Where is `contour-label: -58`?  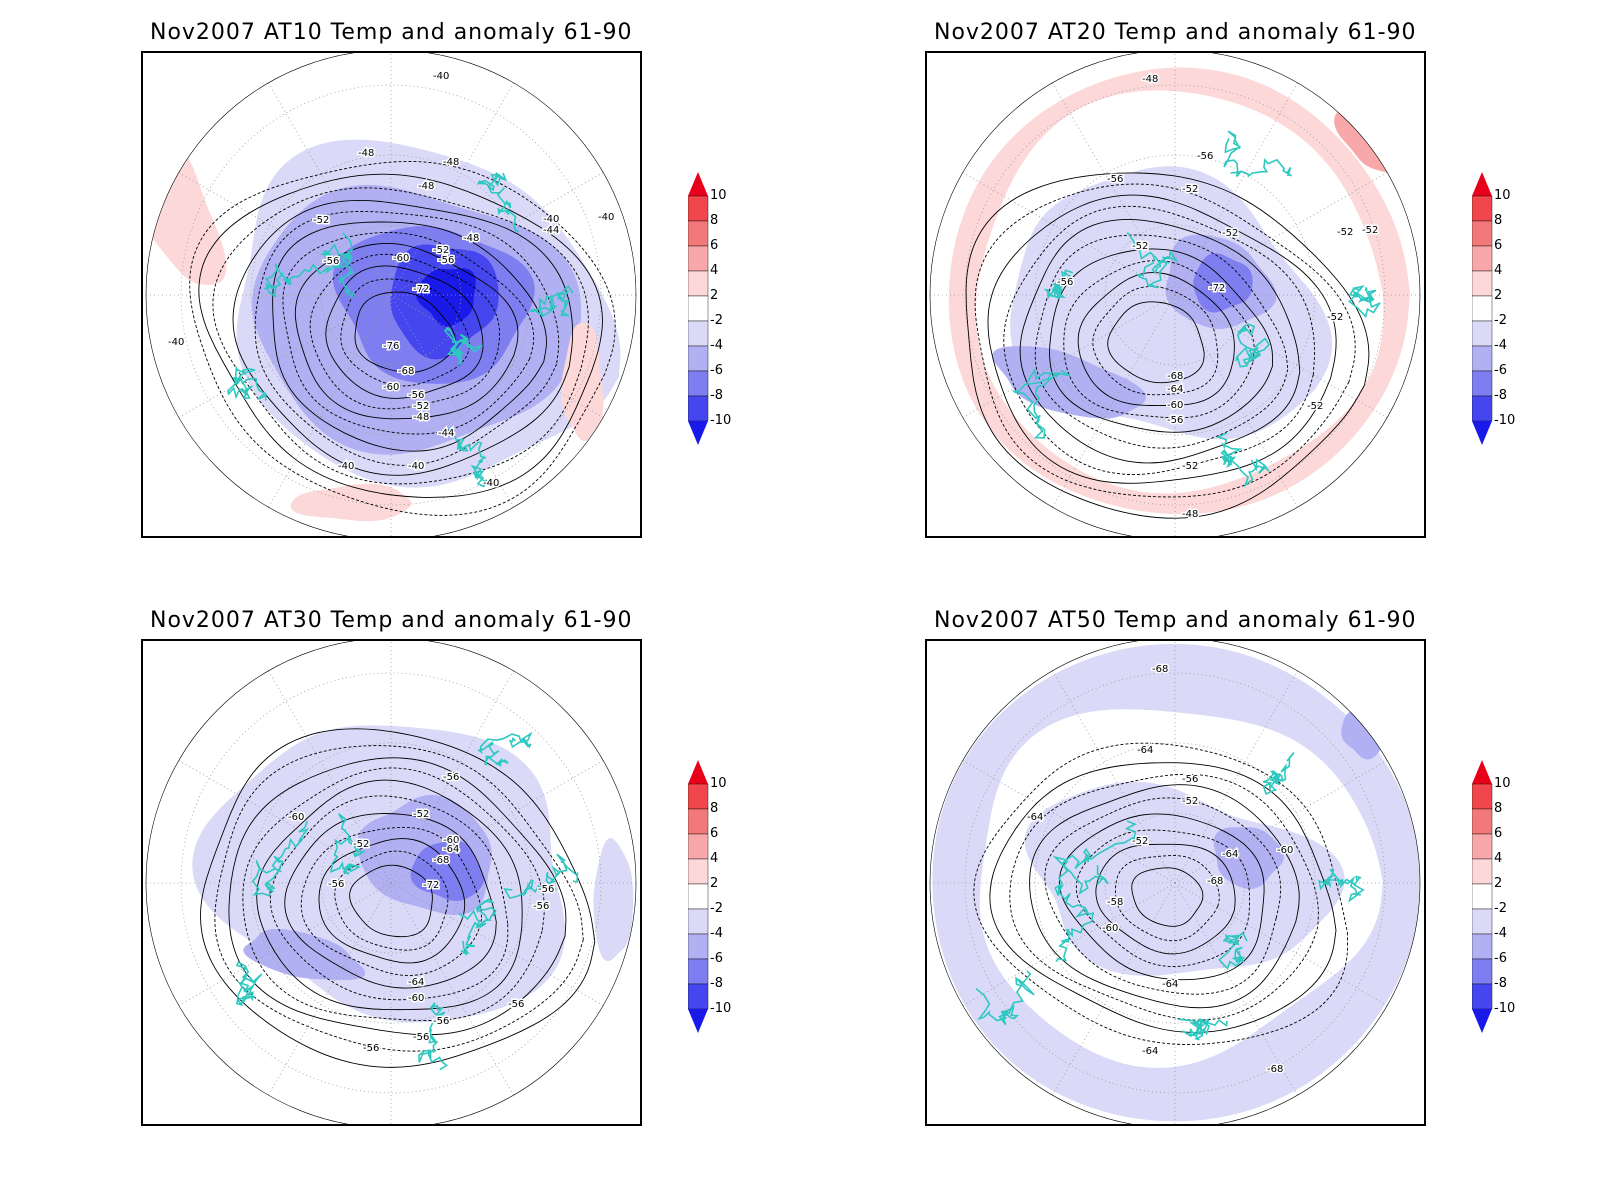
contour-label: -58 is located at coordinates (1115, 902).